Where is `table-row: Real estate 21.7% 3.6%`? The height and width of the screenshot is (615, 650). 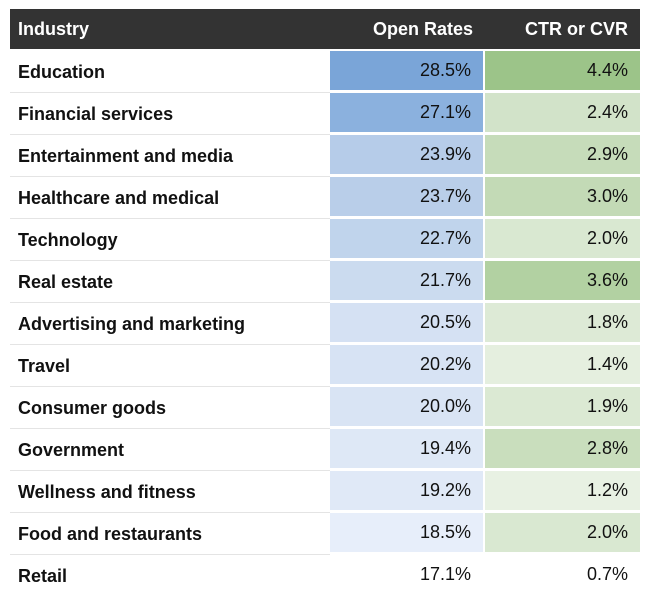
table-row: Real estate 21.7% 3.6% is located at coordinates (325, 282).